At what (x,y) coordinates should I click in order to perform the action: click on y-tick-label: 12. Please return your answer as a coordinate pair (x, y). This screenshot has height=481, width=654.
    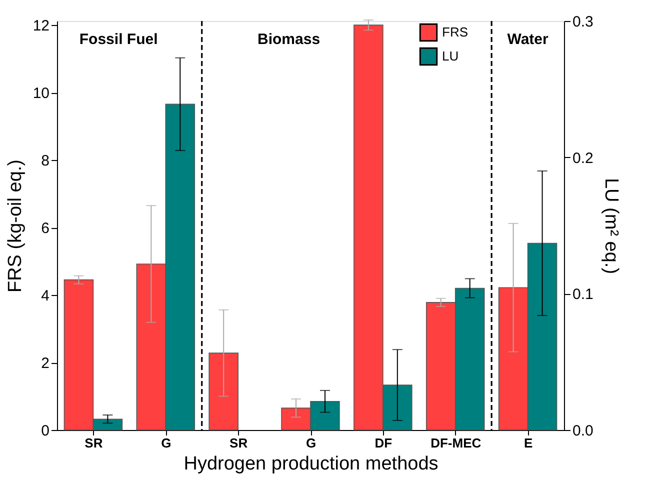
    Looking at the image, I should click on (41, 26).